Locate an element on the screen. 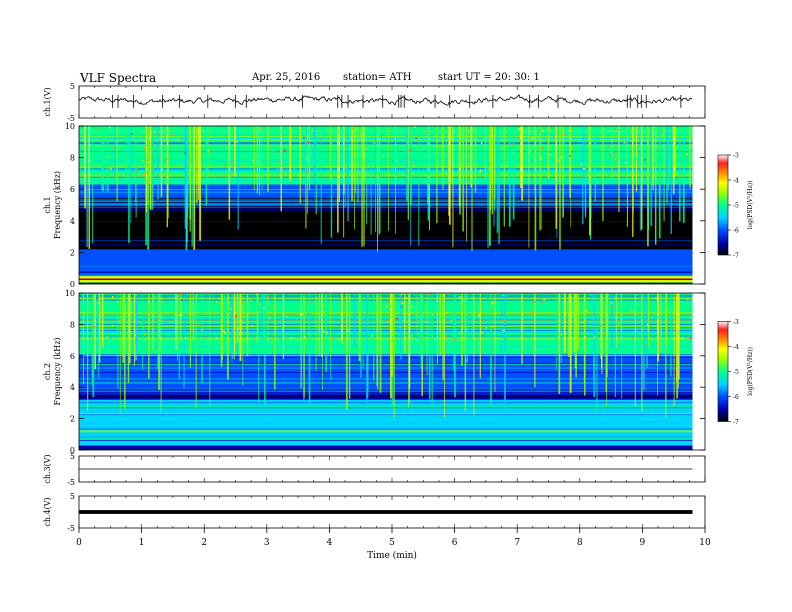 The width and height of the screenshot is (792, 612). waveform-ch1-waveform is located at coordinates (392, 102).